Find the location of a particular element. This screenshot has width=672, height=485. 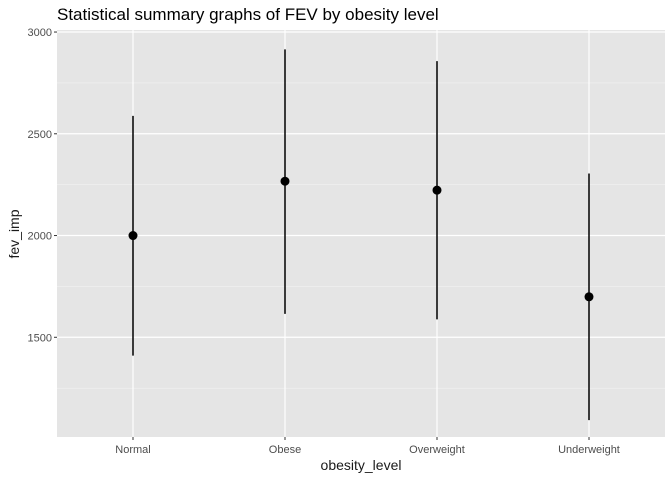

y-axis-ticks: 1500 2000 2500 3000 is located at coordinates (42, 185).